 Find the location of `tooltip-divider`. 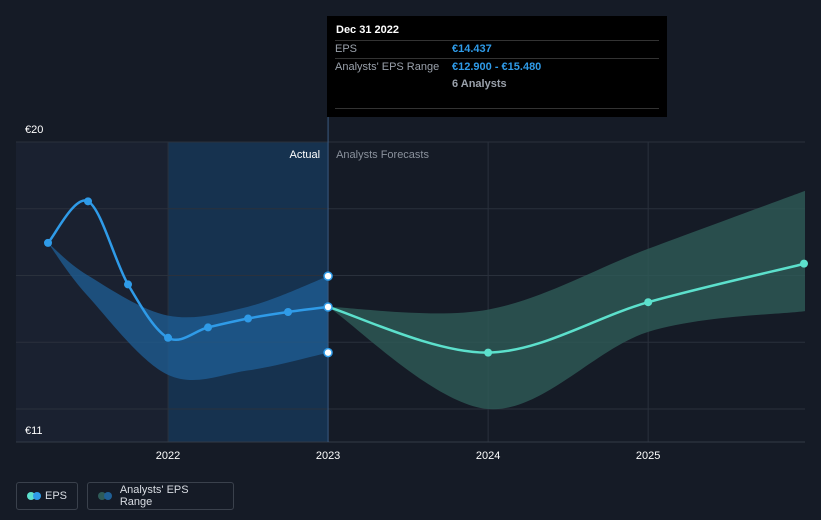

tooltip-divider is located at coordinates (497, 108).